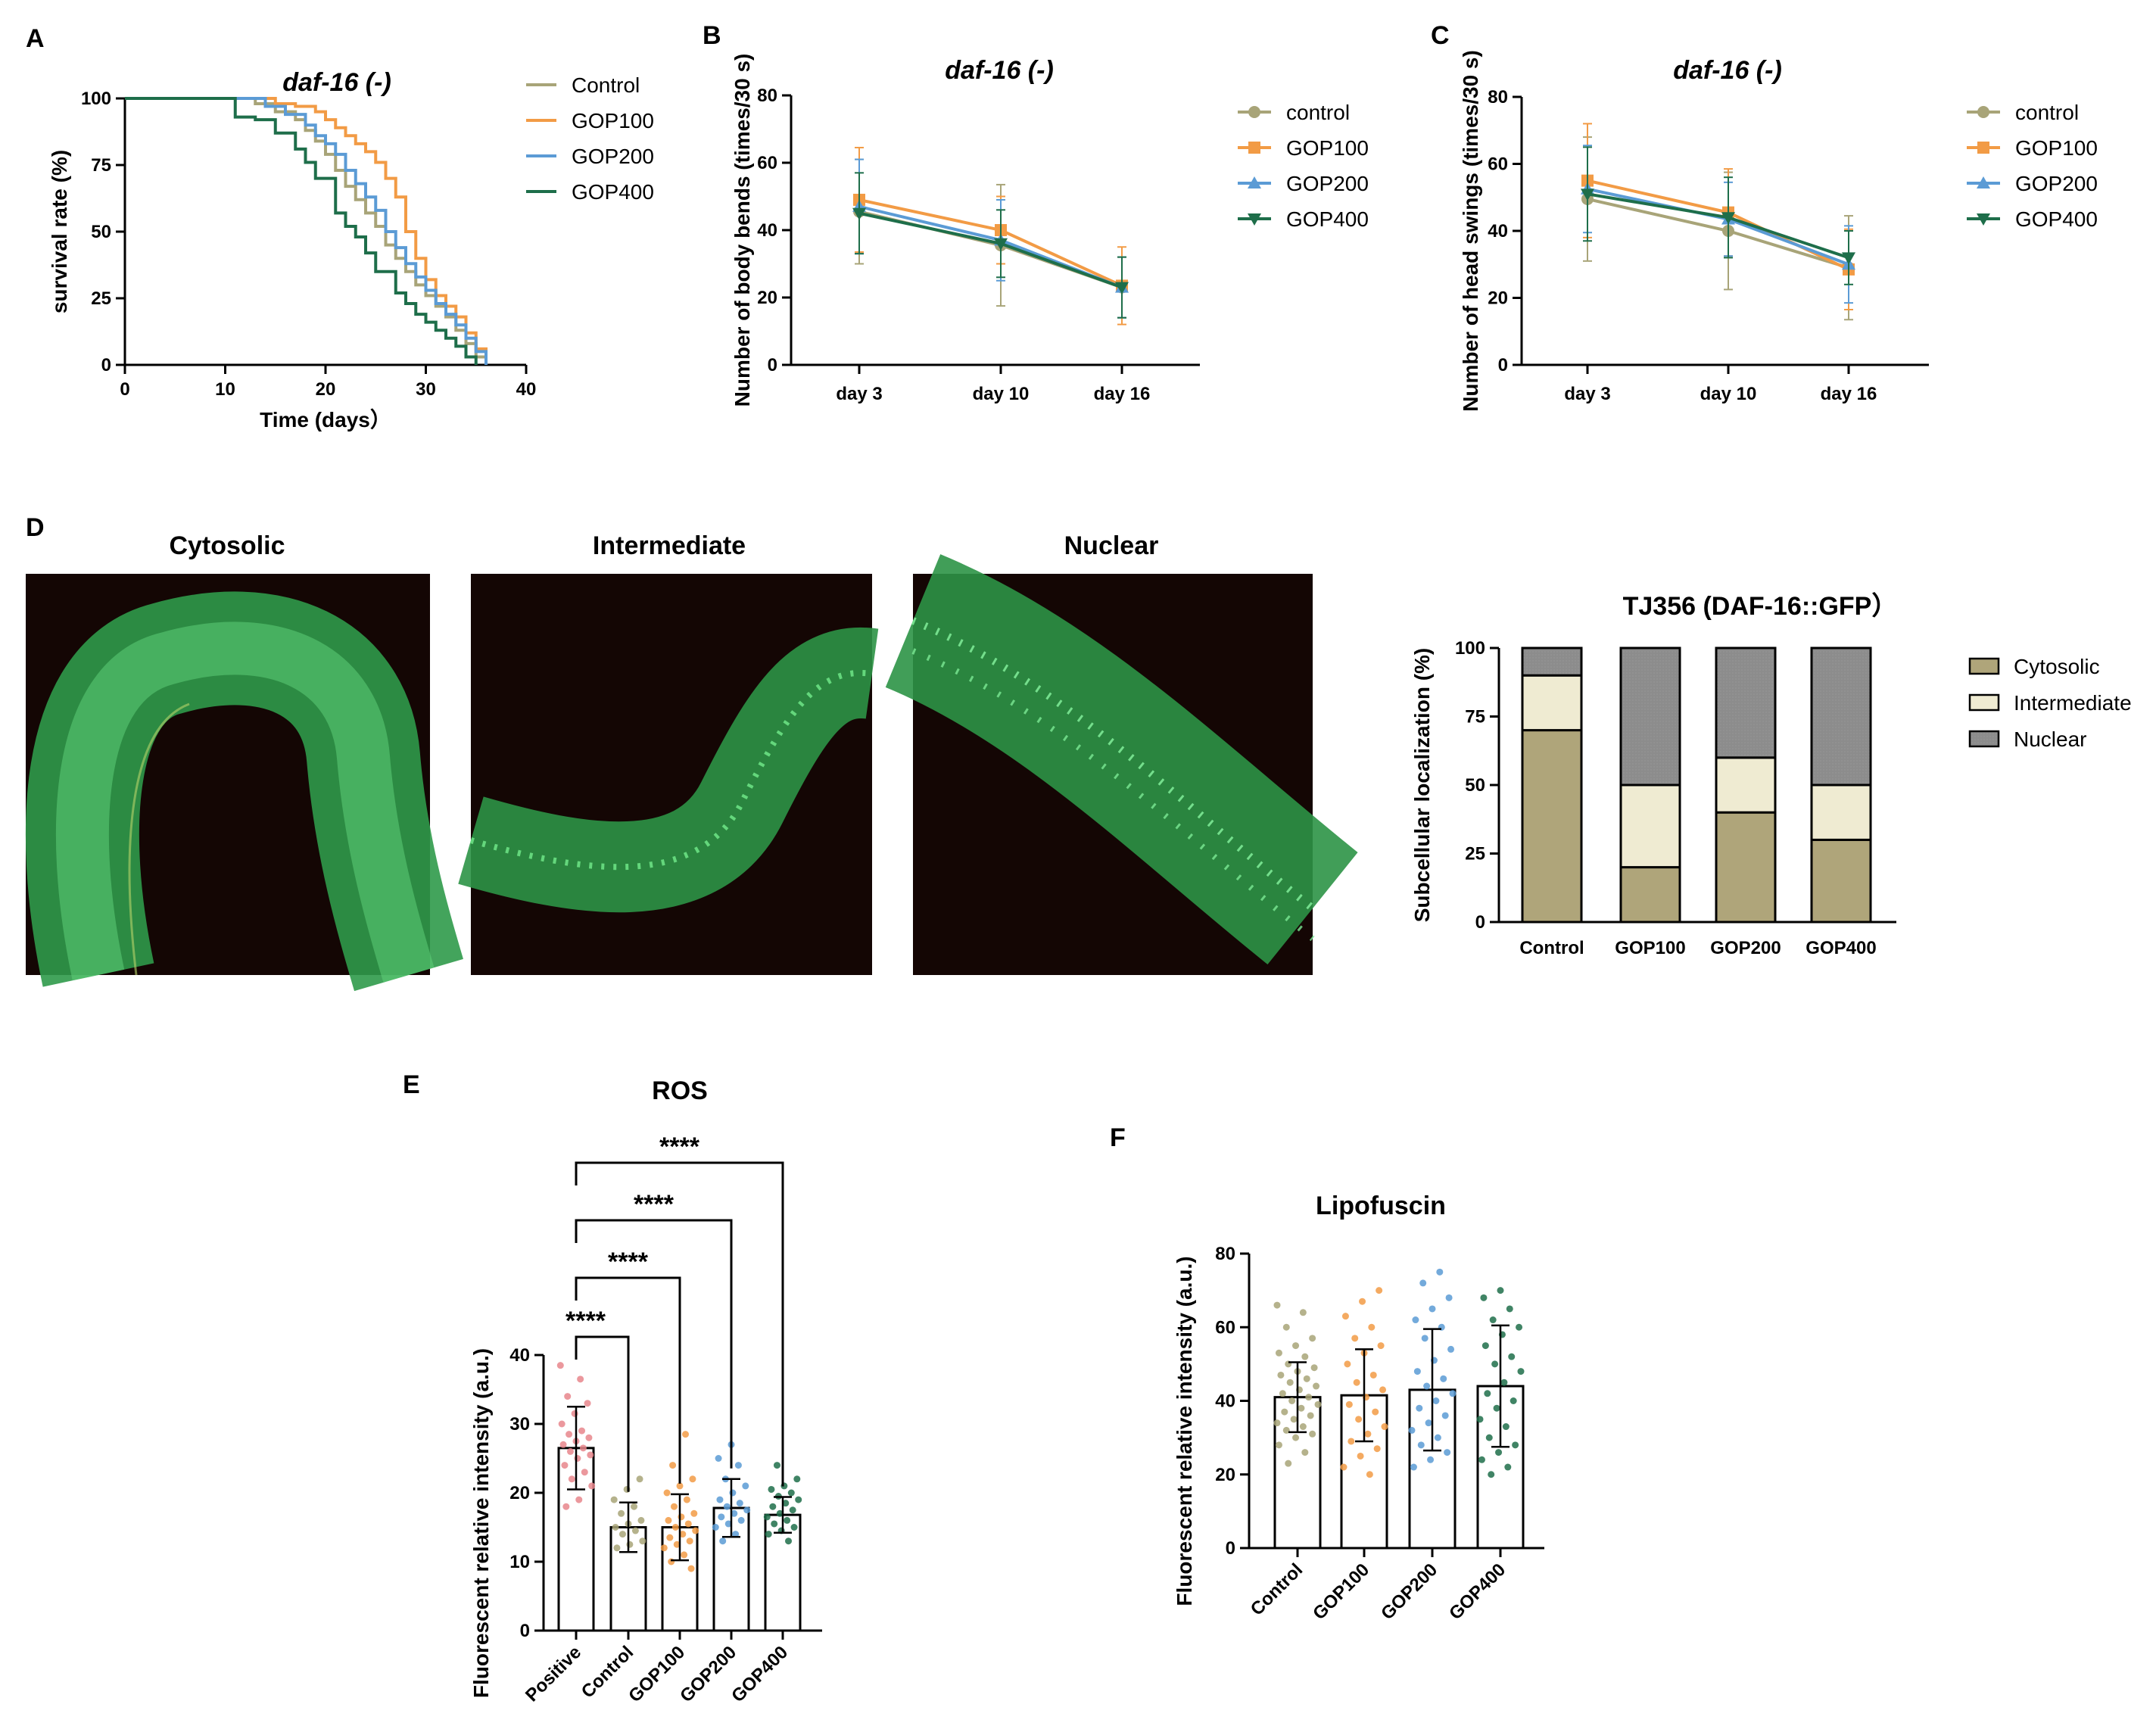 The height and width of the screenshot is (1729, 2156). What do you see at coordinates (668, 775) in the screenshot?
I see `micrograph-intermediate` at bounding box center [668, 775].